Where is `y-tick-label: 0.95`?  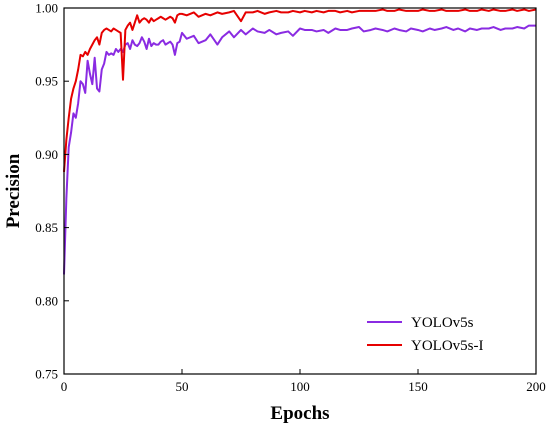 y-tick-label: 0.95 is located at coordinates (46, 81).